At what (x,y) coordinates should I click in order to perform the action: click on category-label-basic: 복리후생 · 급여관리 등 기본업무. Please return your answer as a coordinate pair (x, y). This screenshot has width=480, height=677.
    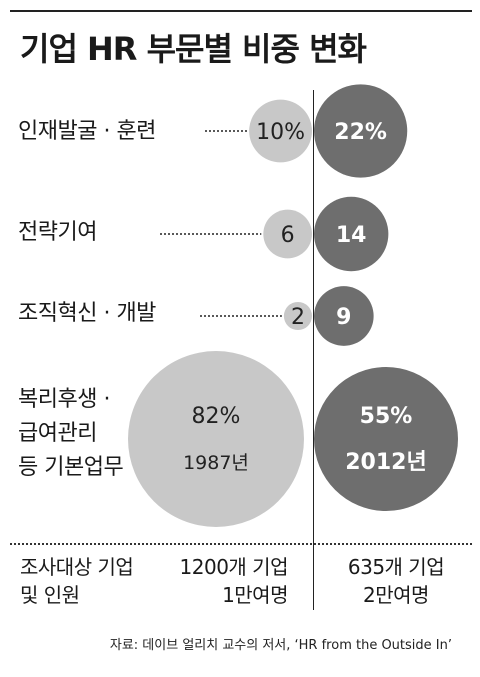
    Looking at the image, I should click on (71, 433).